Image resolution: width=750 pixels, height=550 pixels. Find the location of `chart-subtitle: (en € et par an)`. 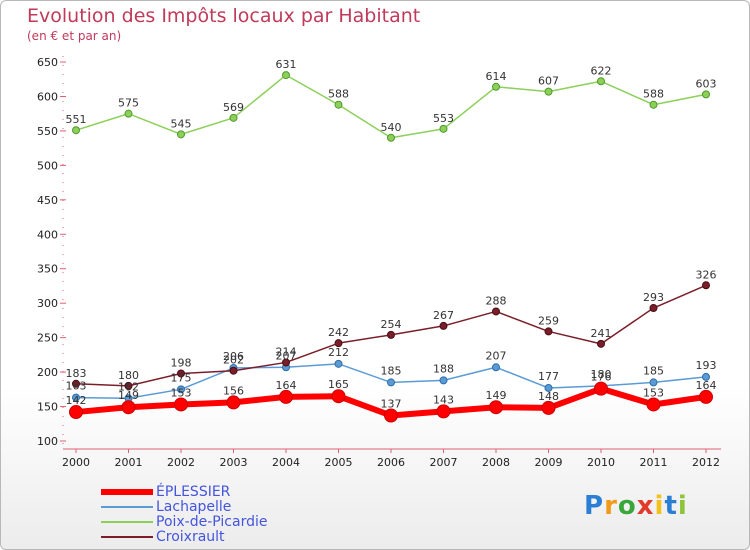

chart-subtitle: (en € et par an) is located at coordinates (74, 36).